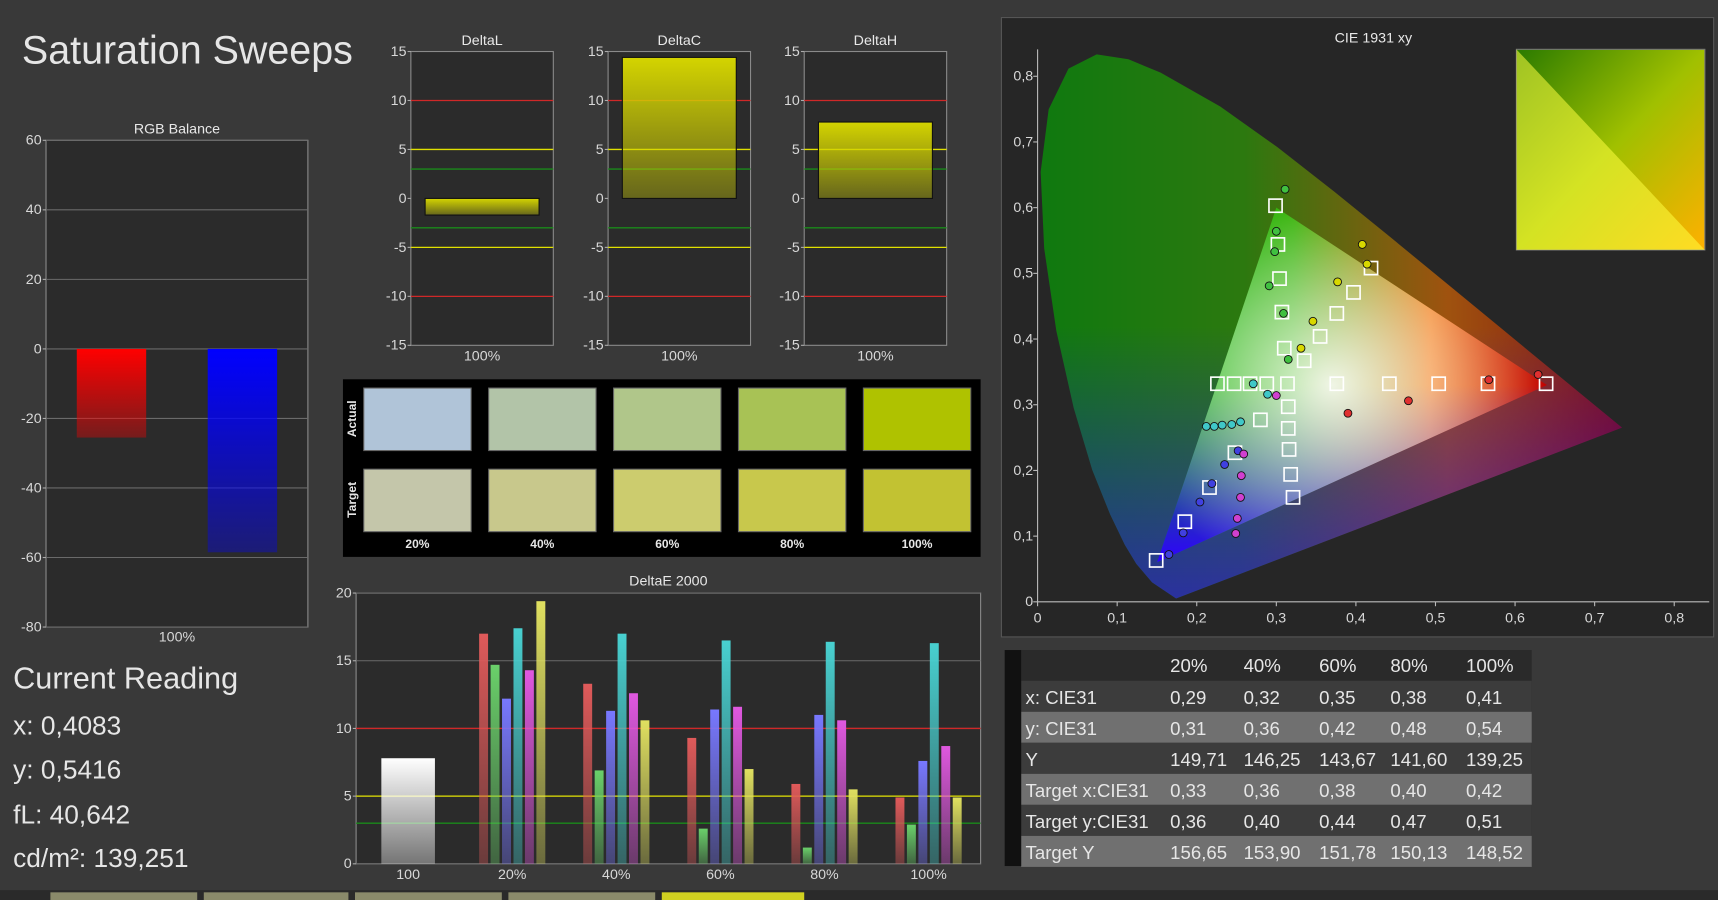  What do you see at coordinates (1038, 619) in the screenshot?
I see `x-tick-label: 0` at bounding box center [1038, 619].